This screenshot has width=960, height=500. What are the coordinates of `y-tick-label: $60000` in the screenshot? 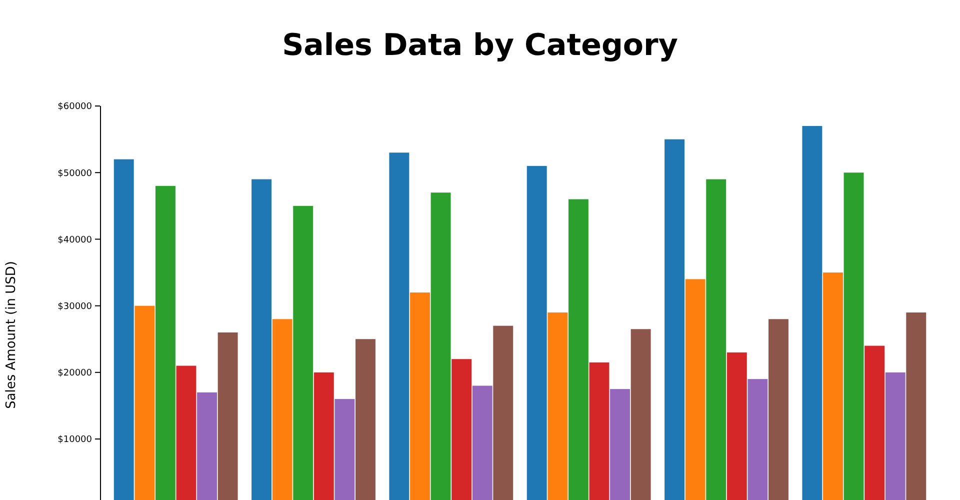 It's located at (75, 107).